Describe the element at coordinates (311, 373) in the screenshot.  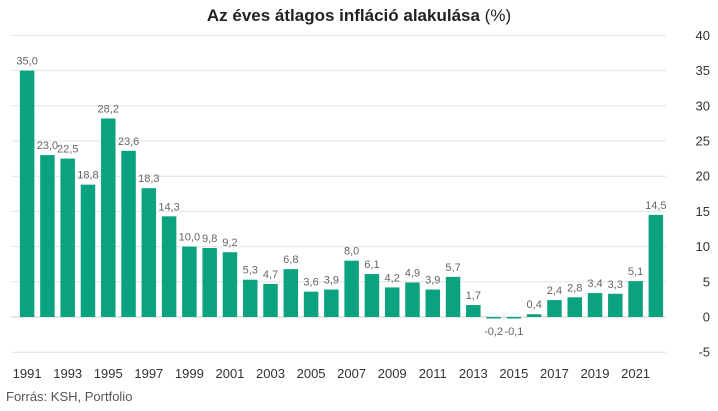
I see `x-tick-label: 2005` at that location.